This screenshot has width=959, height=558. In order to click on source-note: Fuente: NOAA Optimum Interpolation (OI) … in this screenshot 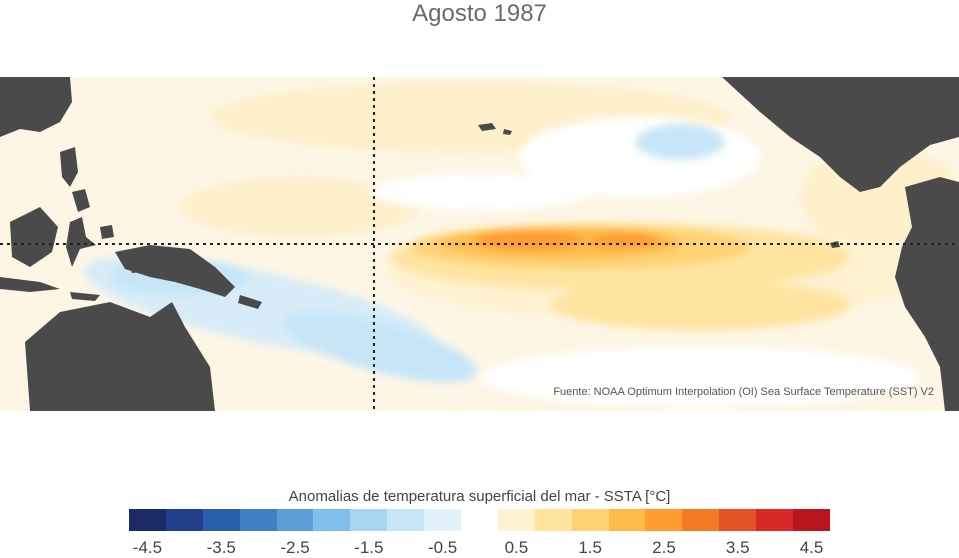, I will do `click(743, 392)`.